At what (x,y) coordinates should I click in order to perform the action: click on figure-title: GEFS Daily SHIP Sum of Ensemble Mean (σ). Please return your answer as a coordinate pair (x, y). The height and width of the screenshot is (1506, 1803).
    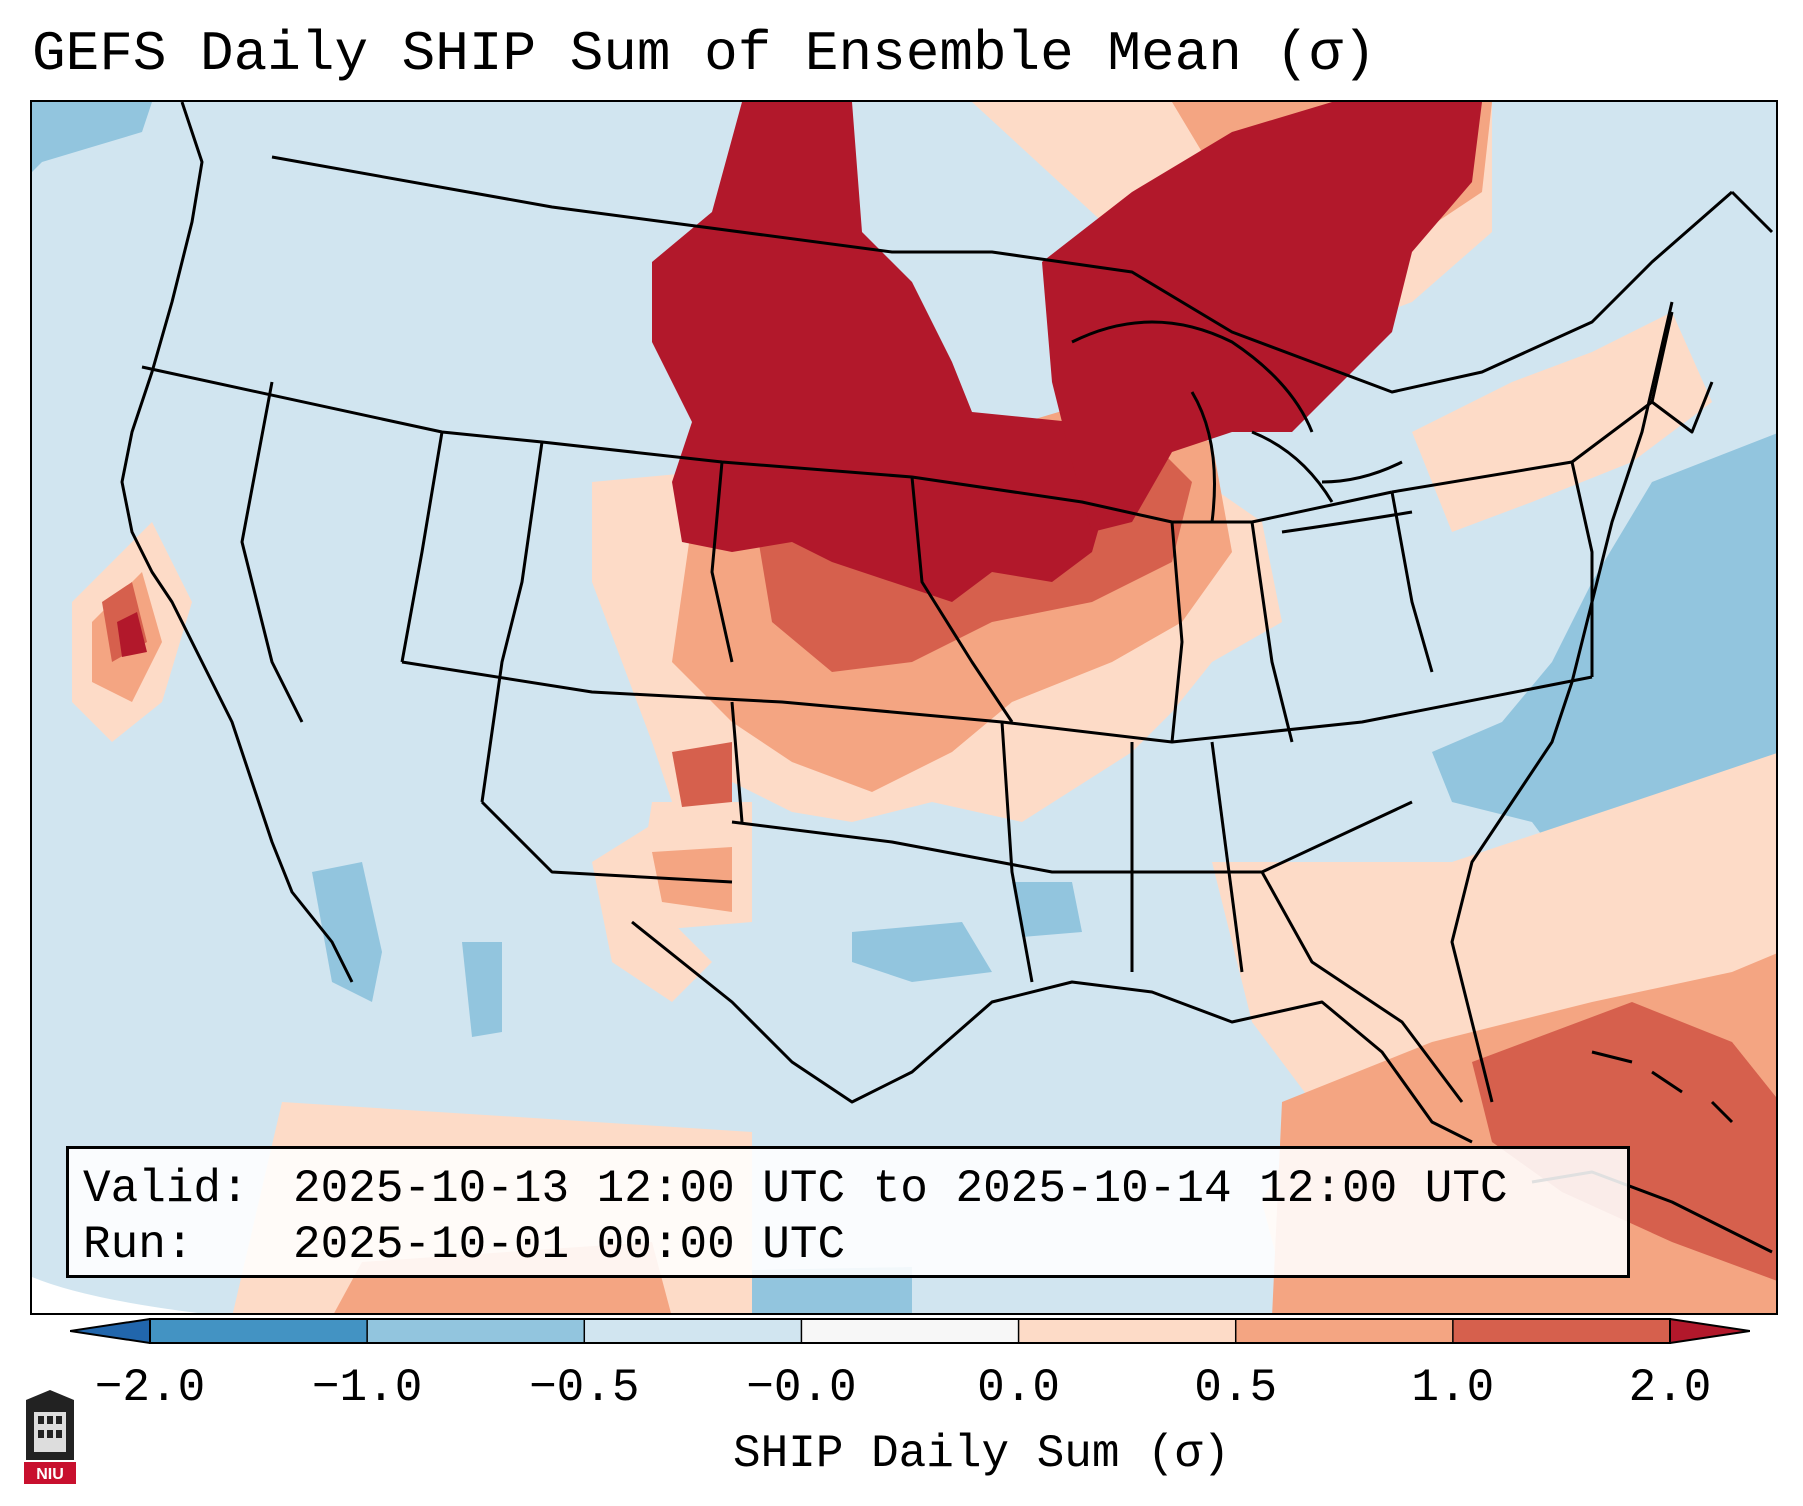
    Looking at the image, I should click on (704, 54).